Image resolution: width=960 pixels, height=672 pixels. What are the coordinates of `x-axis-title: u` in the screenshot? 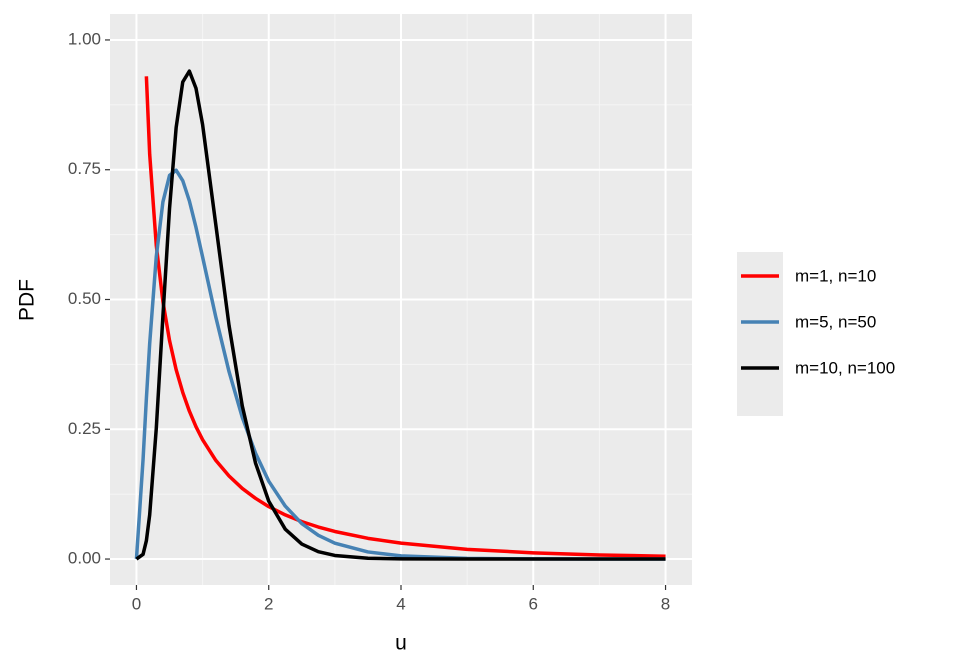 It's located at (401, 643).